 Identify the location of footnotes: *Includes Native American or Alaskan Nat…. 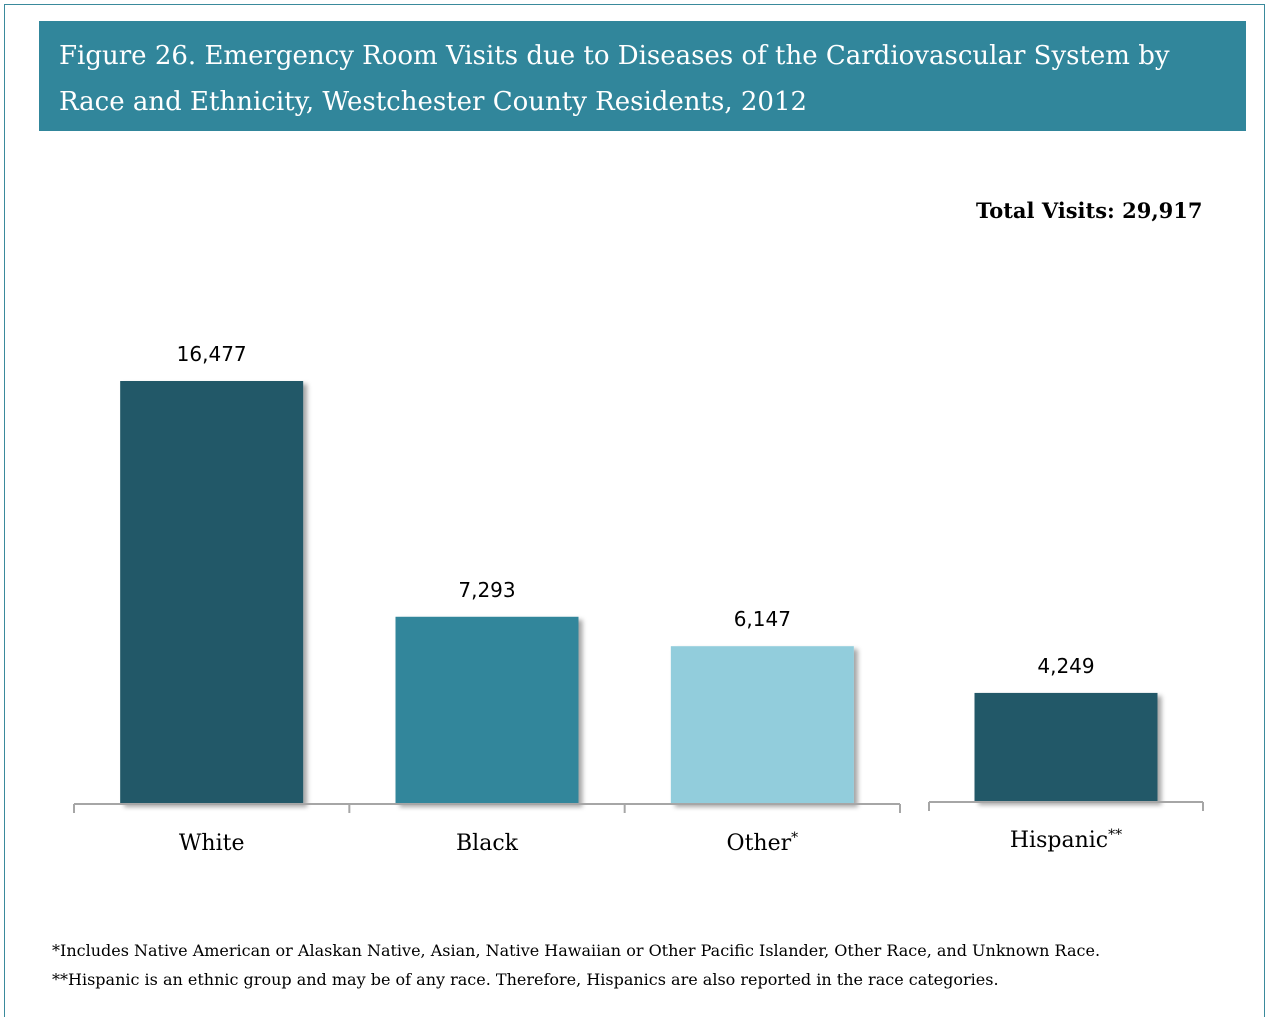
(652, 965).